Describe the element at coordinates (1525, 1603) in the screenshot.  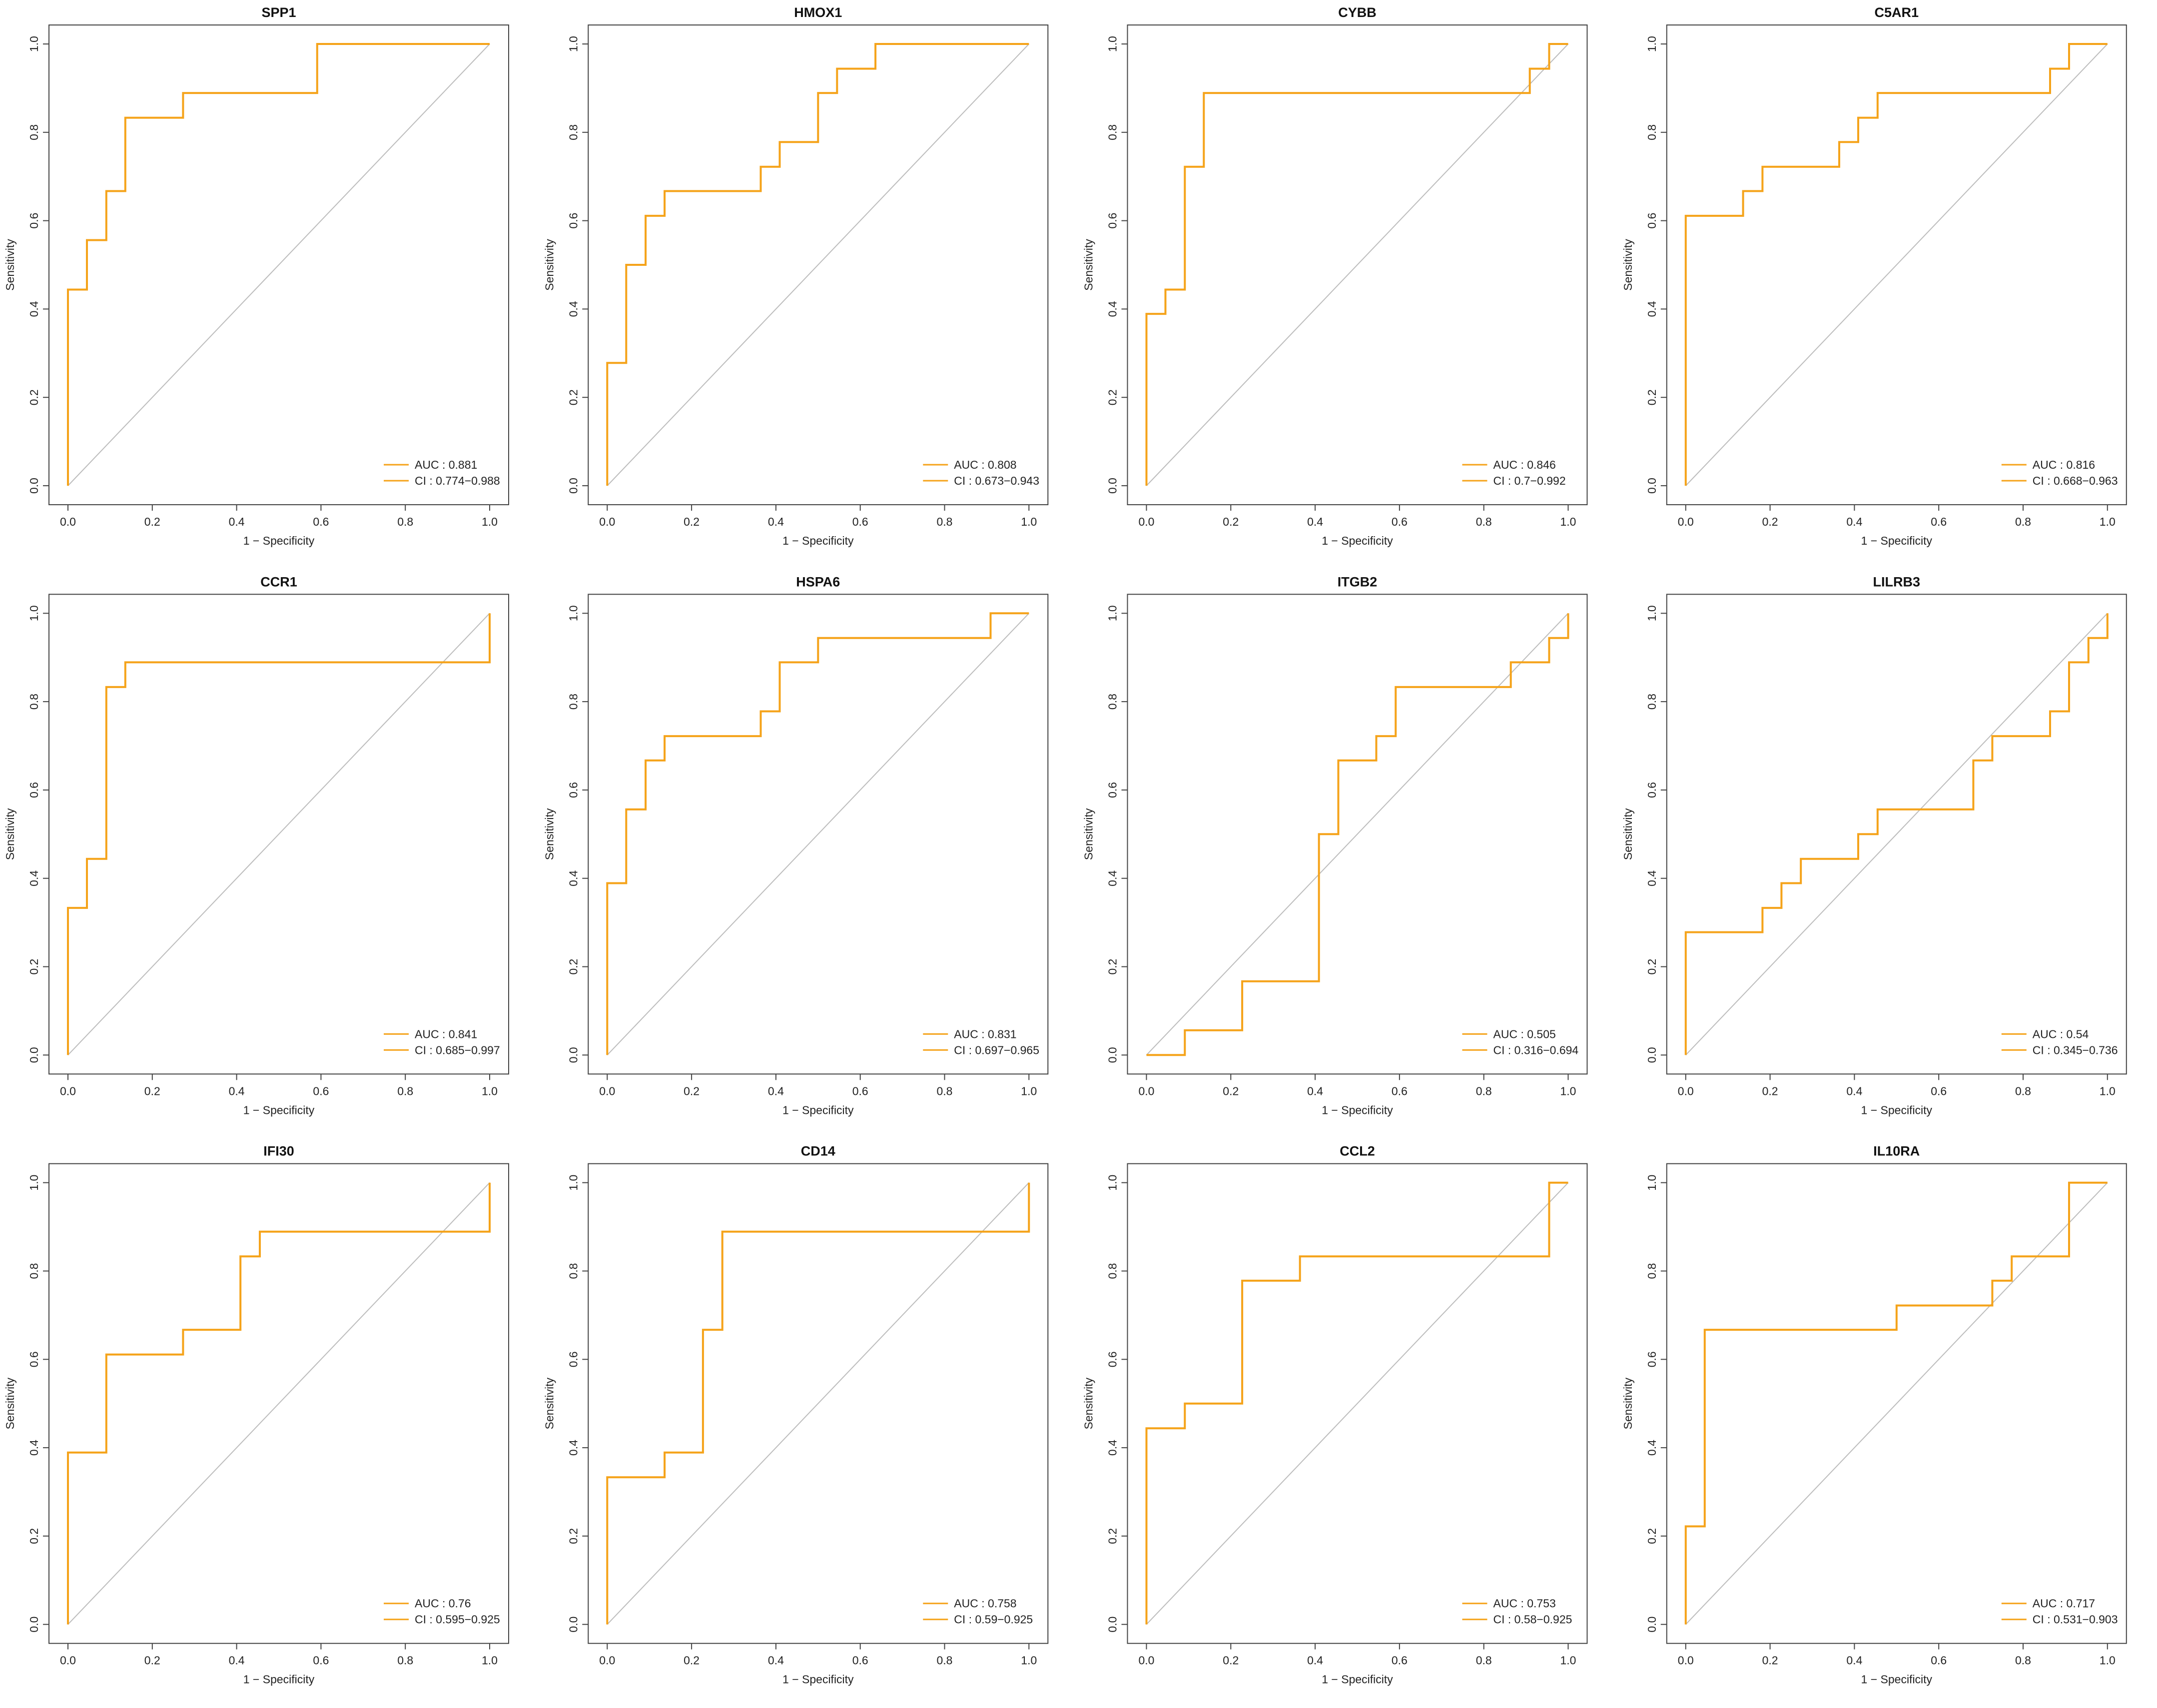
I see `legend-auc: AUC : 0.753` at that location.